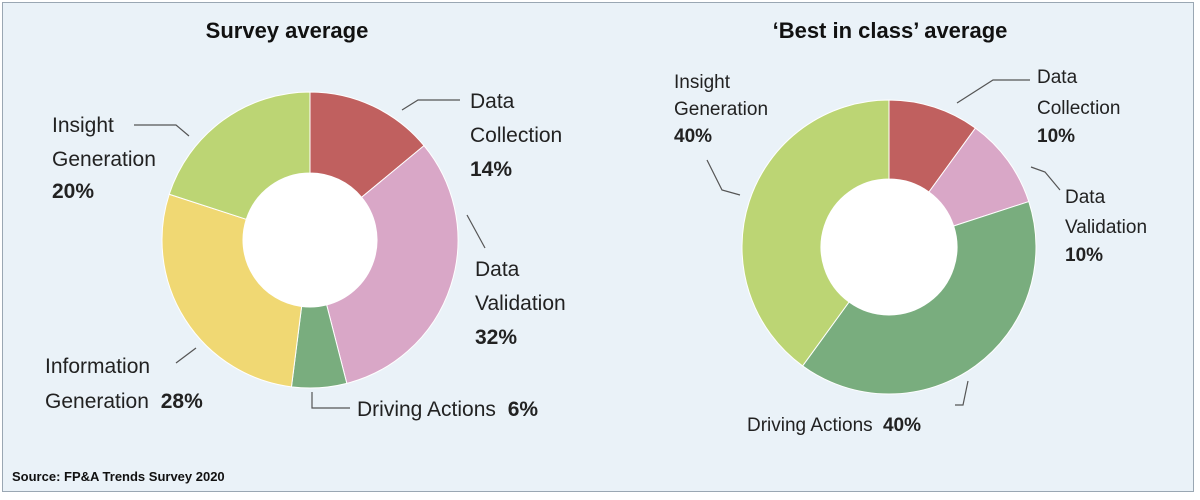  What do you see at coordinates (723, 109) in the screenshot?
I see `label-bic-insight-generation: Insight Generation 40%` at bounding box center [723, 109].